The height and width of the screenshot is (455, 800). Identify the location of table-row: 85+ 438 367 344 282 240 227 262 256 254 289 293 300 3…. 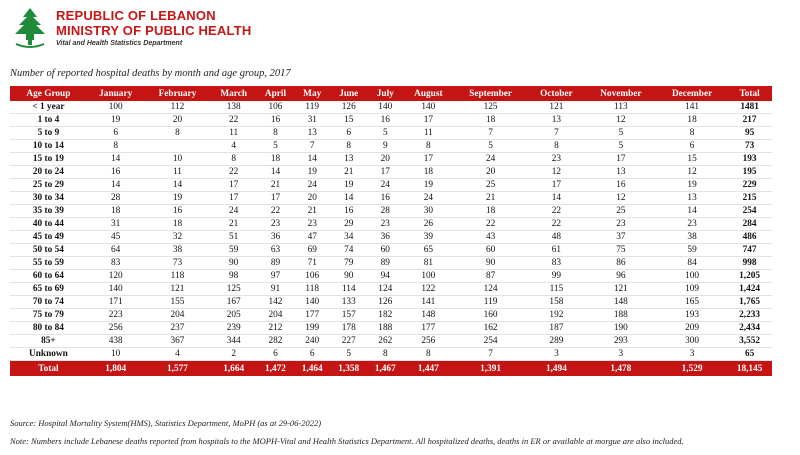
(391, 341).